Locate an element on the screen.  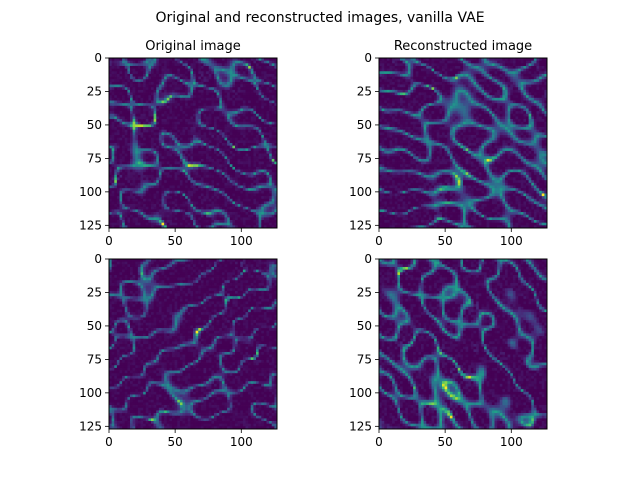
panel-2: Reconstructed image 0 50 100 0 25 50 75 100 125 is located at coordinates (448, 143).